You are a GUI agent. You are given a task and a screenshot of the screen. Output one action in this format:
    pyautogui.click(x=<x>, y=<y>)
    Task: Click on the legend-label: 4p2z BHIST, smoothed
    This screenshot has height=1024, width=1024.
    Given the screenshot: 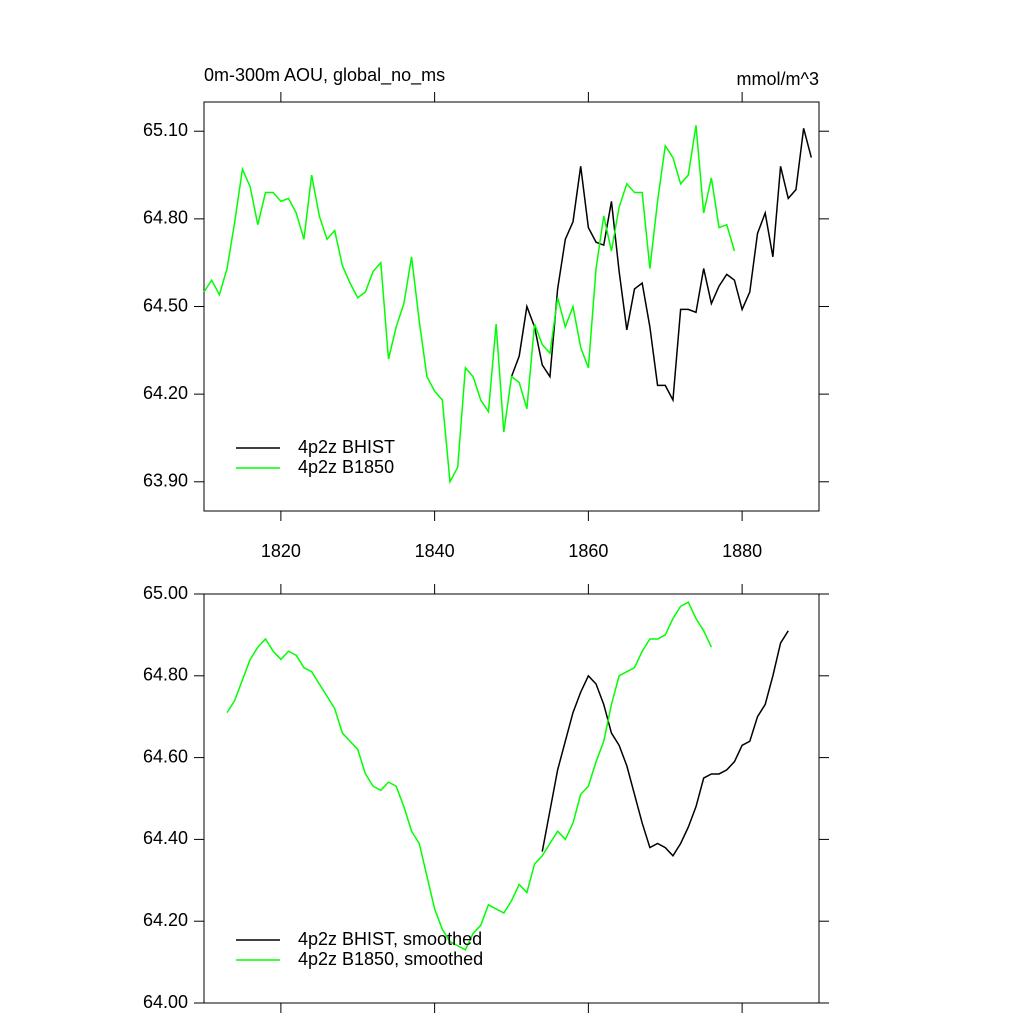 What is the action you would take?
    pyautogui.click(x=390, y=939)
    